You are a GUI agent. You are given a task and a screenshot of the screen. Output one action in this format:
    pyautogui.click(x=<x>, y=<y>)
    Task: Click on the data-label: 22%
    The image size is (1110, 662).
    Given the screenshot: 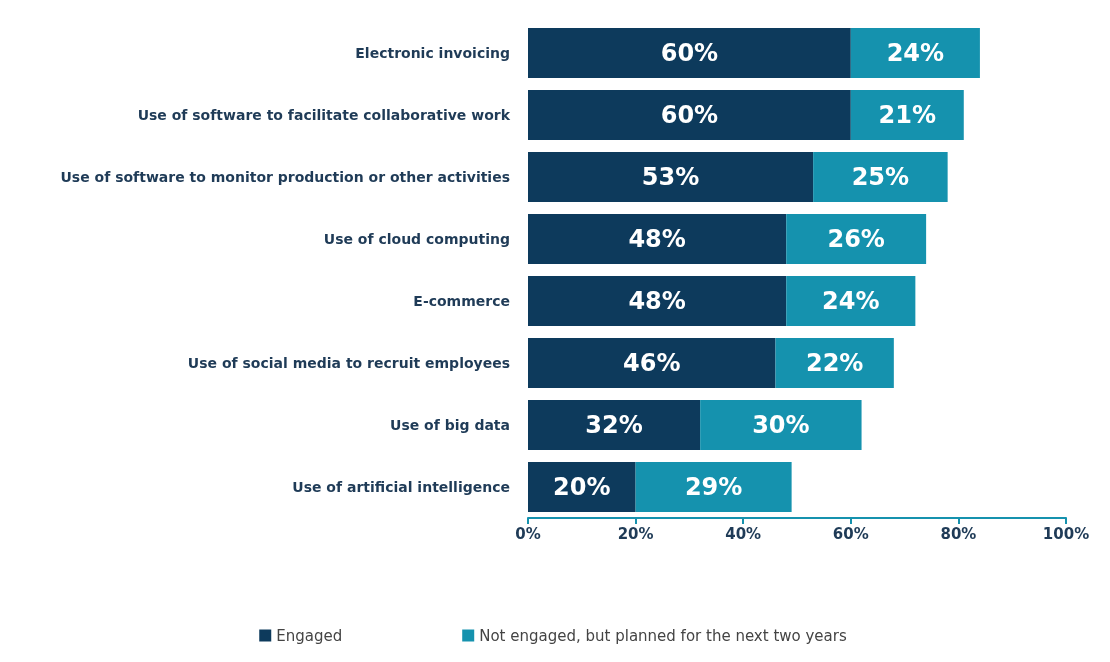 What is the action you would take?
    pyautogui.click(x=834, y=363)
    